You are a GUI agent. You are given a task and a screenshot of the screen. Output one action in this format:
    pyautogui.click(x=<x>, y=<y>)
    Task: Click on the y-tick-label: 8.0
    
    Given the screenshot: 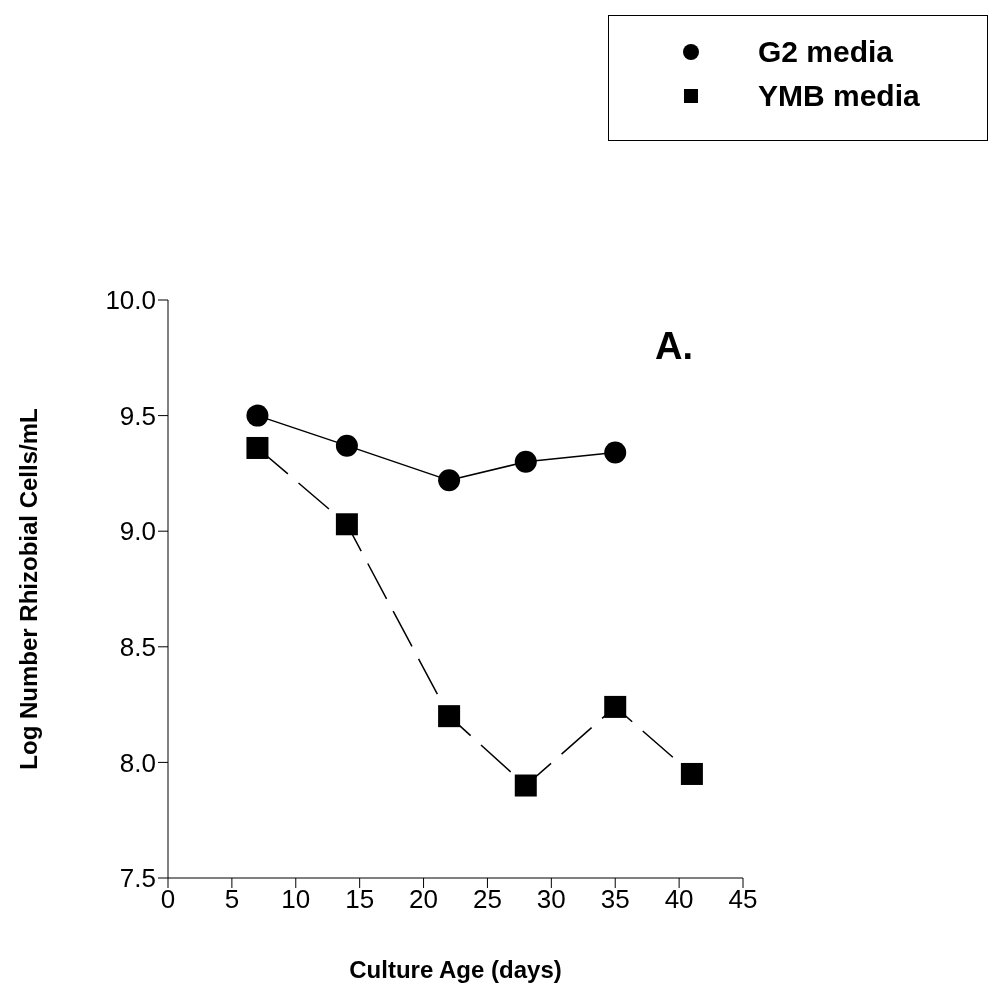 What is the action you would take?
    pyautogui.click(x=137, y=762)
    